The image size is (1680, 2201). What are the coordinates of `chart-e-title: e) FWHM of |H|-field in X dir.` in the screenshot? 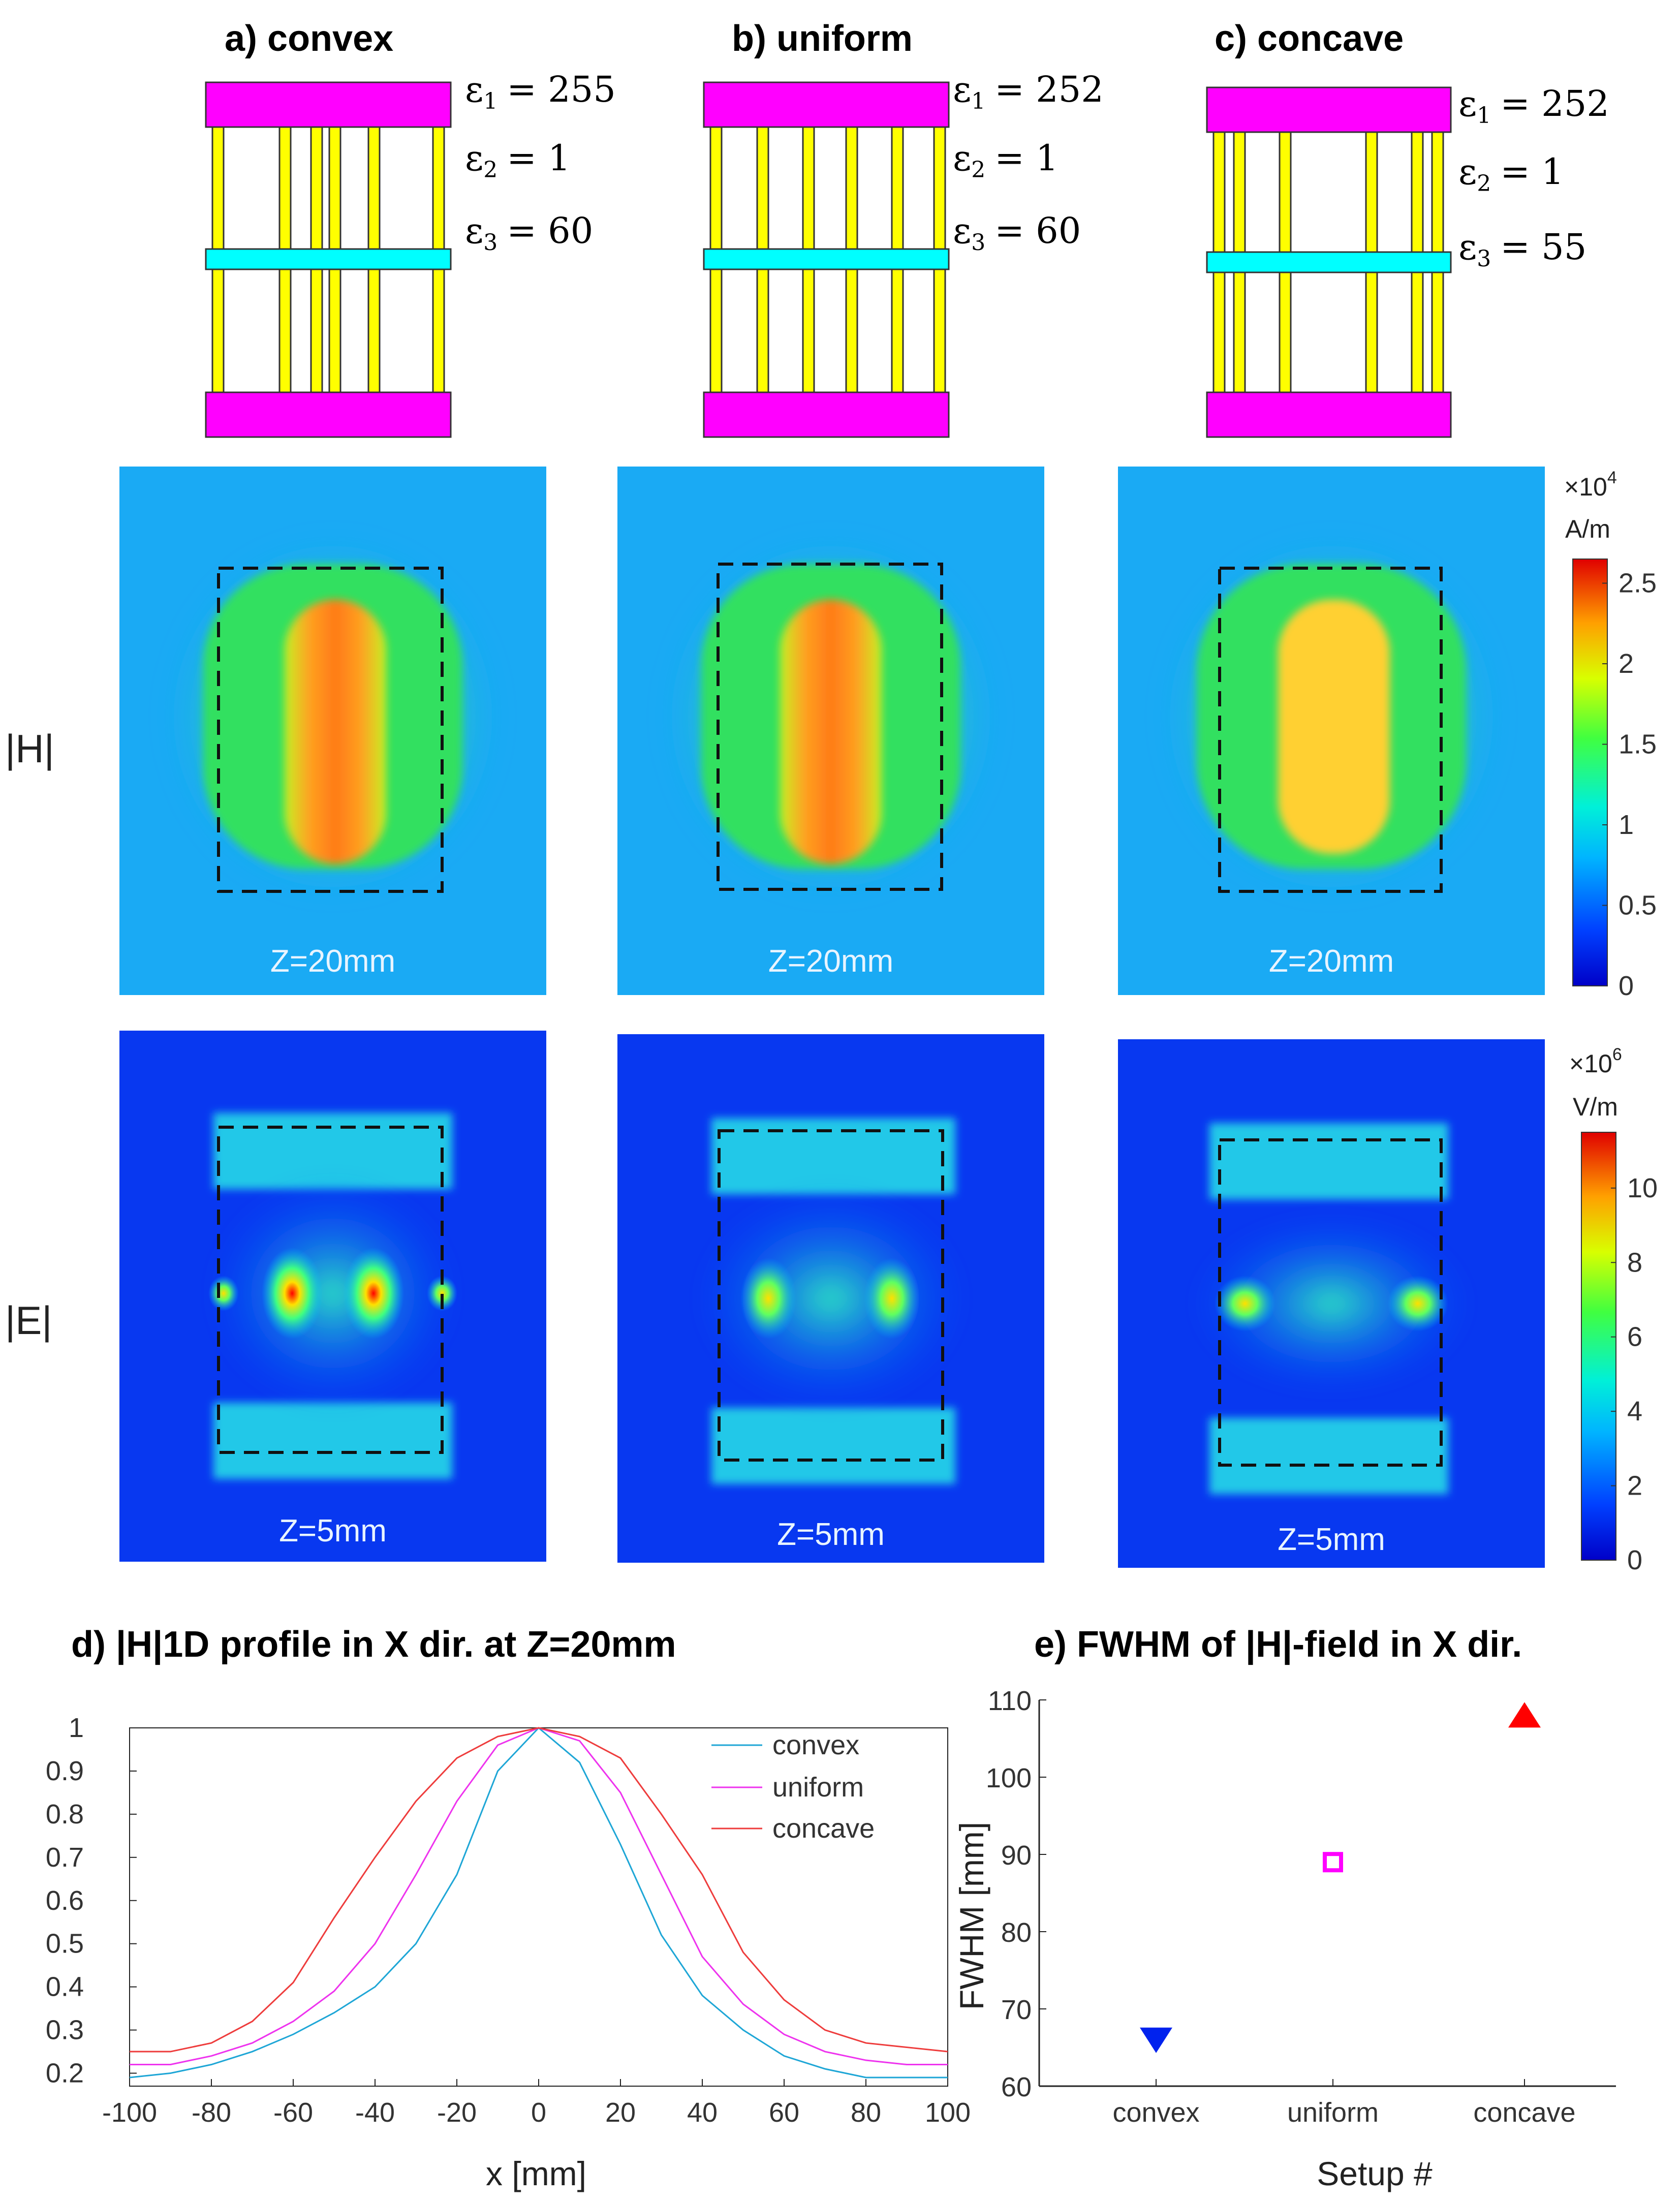 It's located at (1278, 1644).